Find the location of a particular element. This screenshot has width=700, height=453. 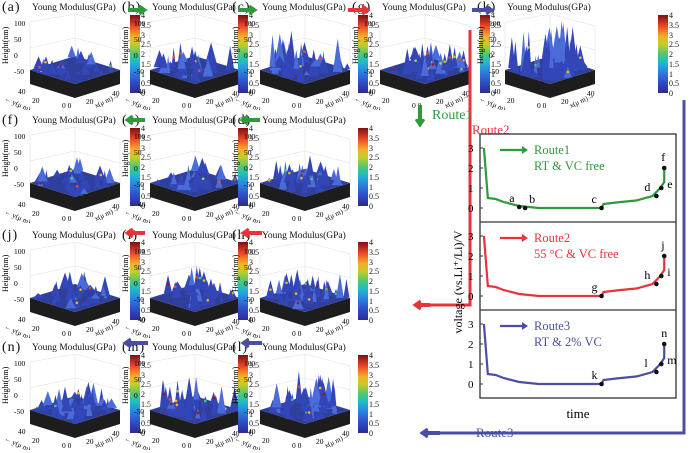

colorbar-tick: 2.5 is located at coordinates (254, 272).